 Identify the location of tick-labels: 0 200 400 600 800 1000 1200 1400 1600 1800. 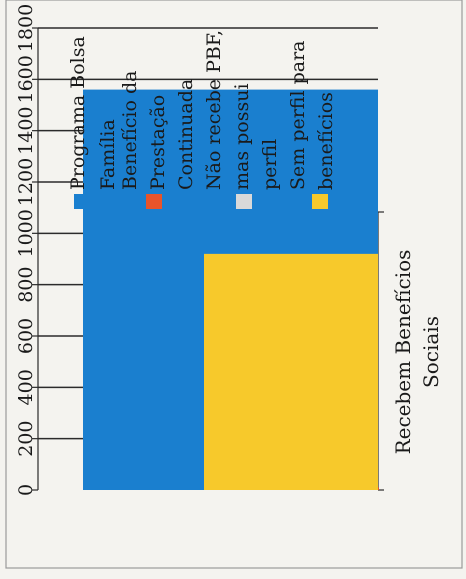
(26, 250).